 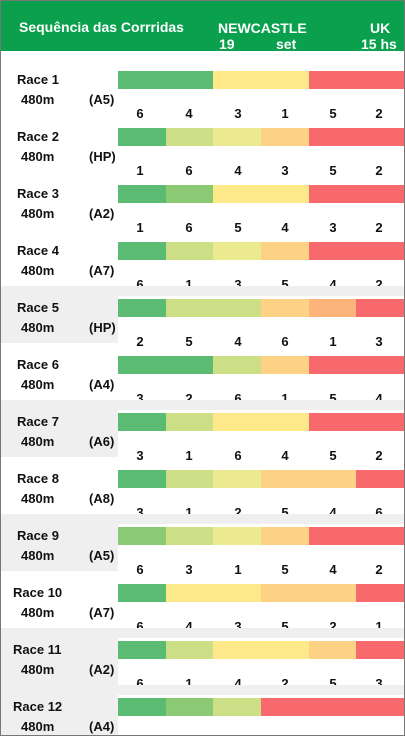 What do you see at coordinates (38, 79) in the screenshot?
I see `race-name: Race 1` at bounding box center [38, 79].